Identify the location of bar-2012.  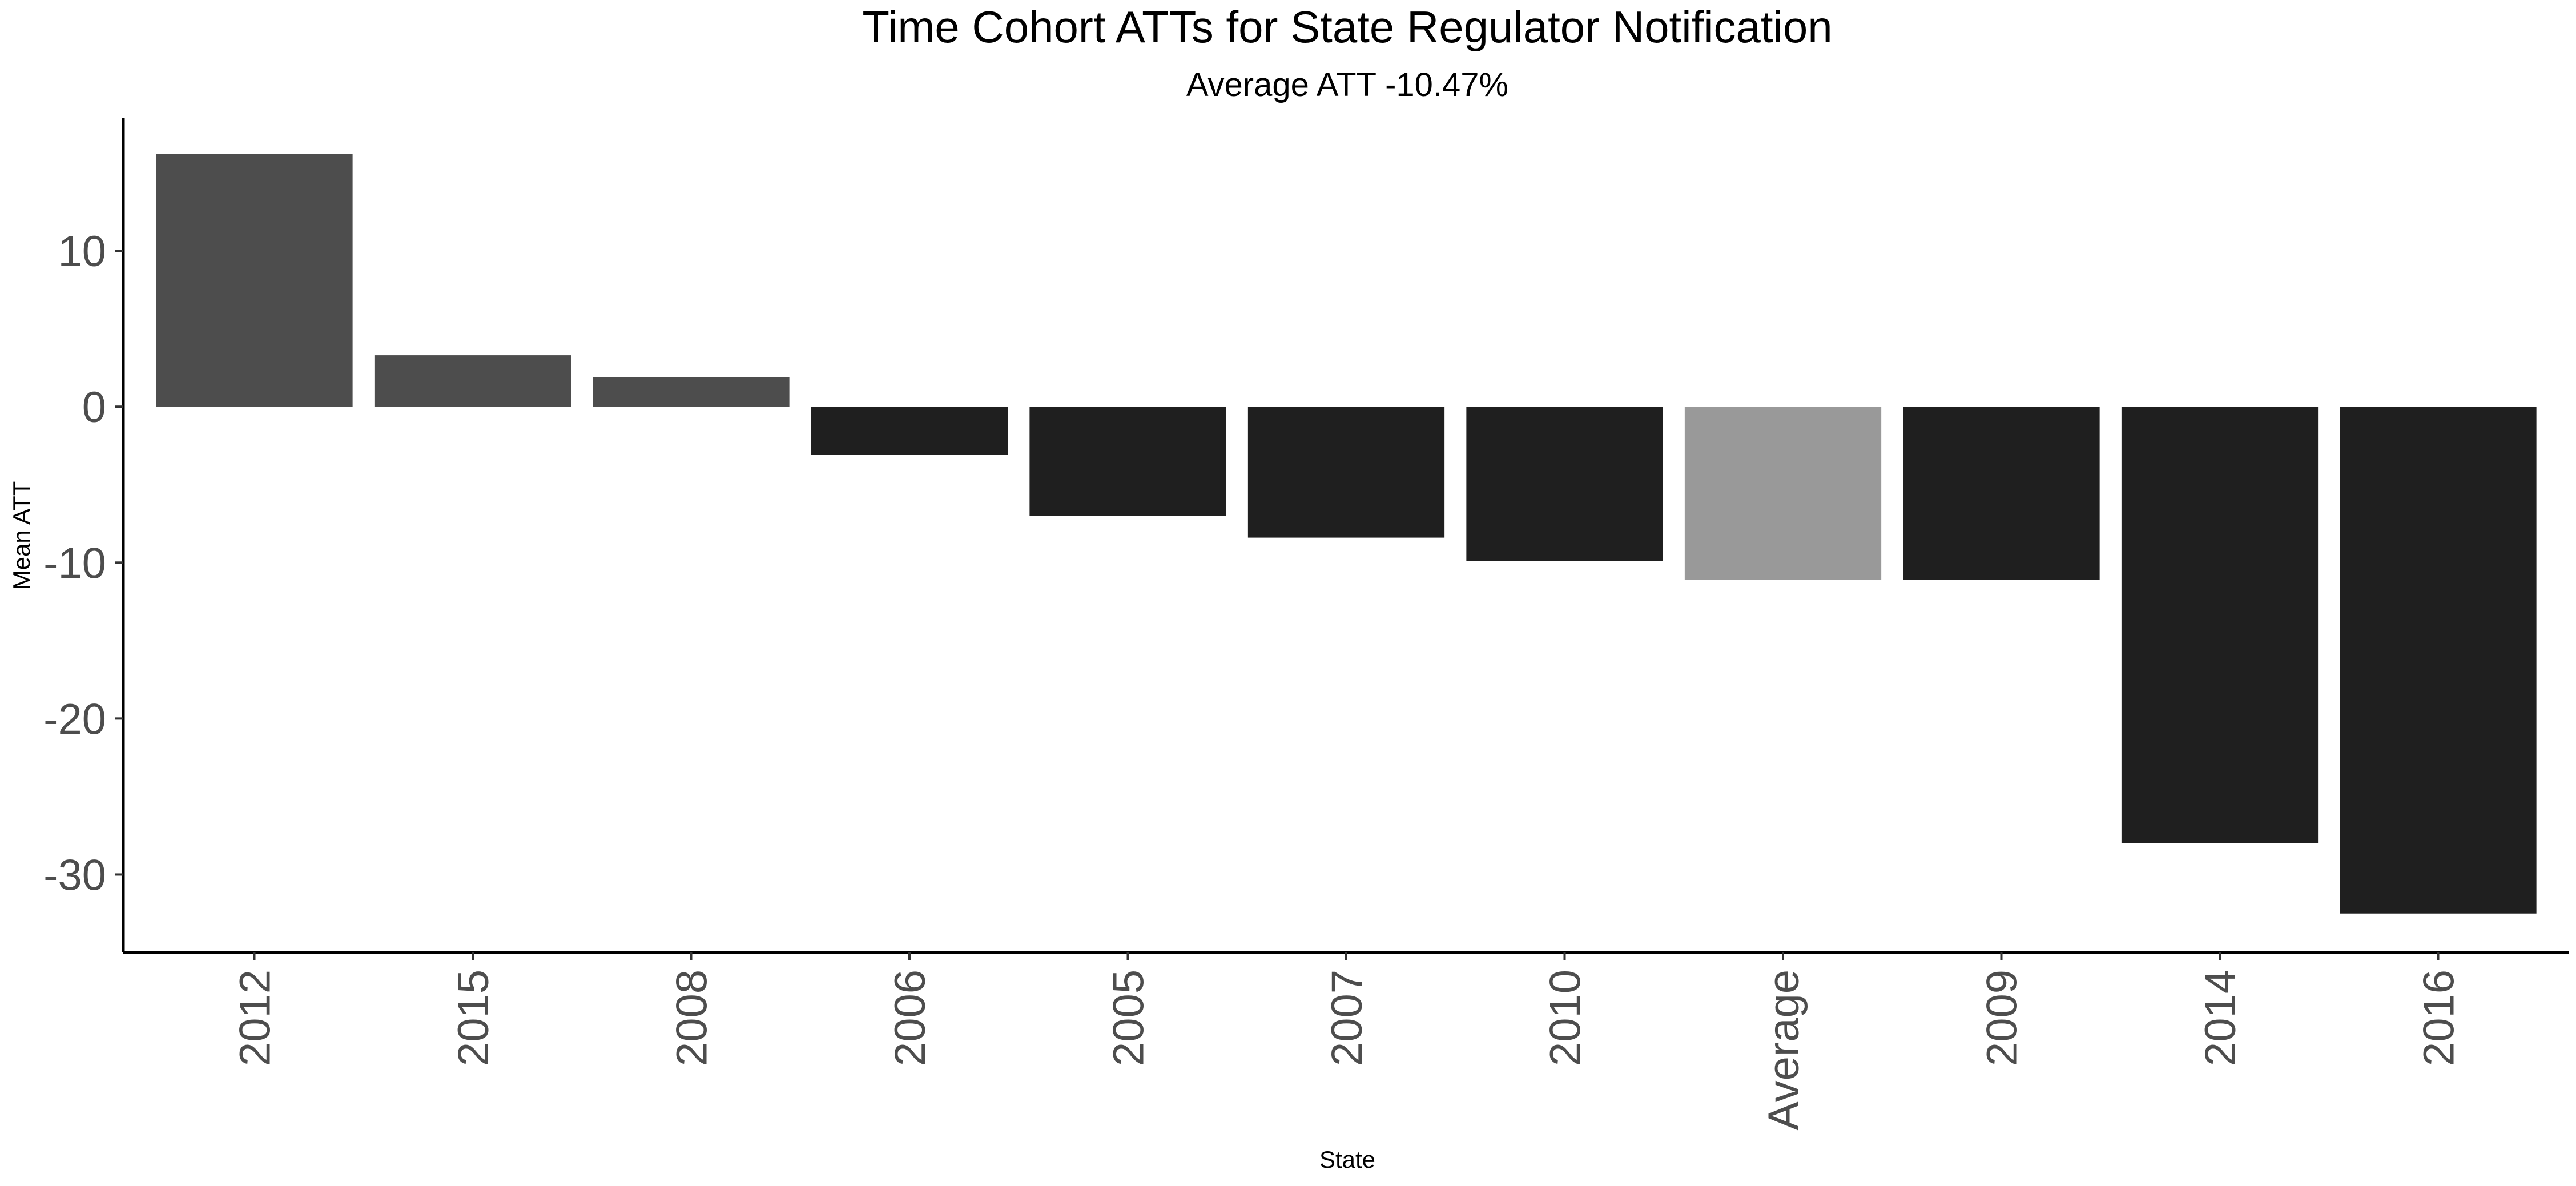
(254, 281).